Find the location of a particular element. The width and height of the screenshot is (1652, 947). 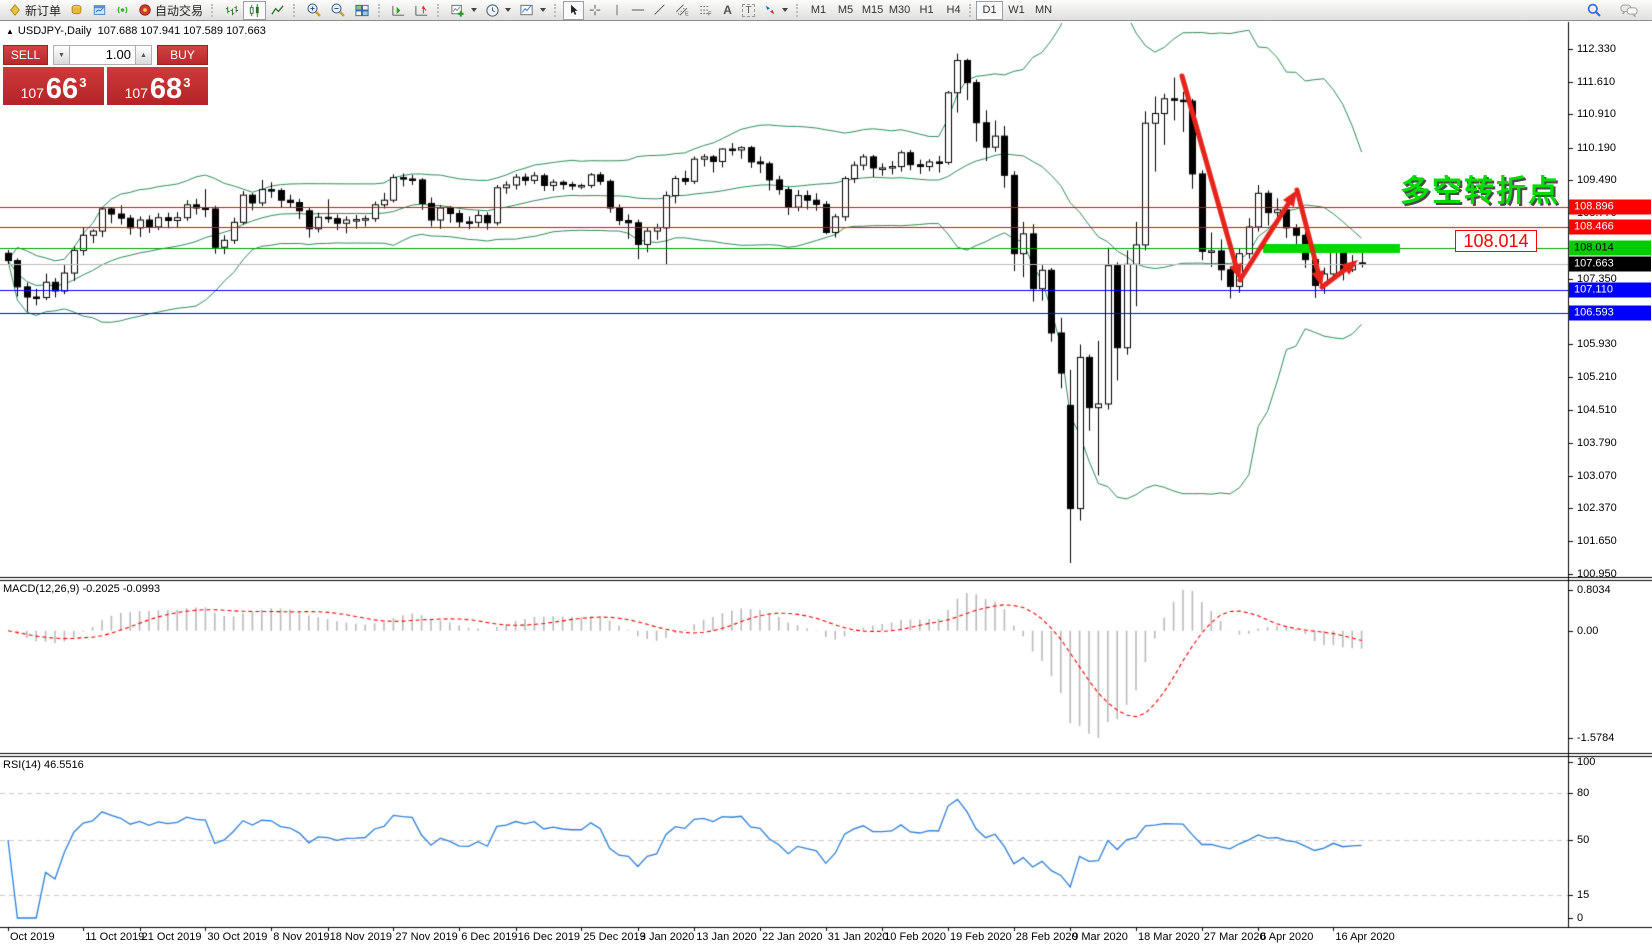

toolbar-group-objects is located at coordinates (498, 10).